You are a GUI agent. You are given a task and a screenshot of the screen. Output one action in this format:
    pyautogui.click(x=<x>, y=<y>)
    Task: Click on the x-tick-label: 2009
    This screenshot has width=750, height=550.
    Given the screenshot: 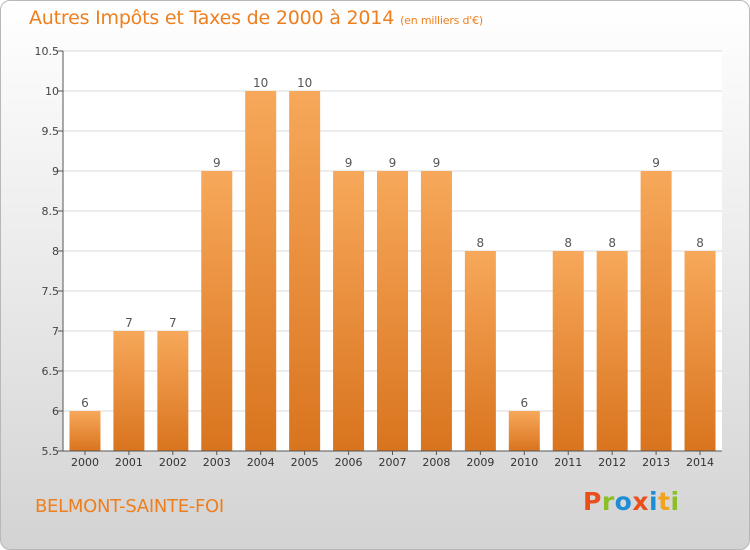 What is the action you would take?
    pyautogui.click(x=480, y=462)
    